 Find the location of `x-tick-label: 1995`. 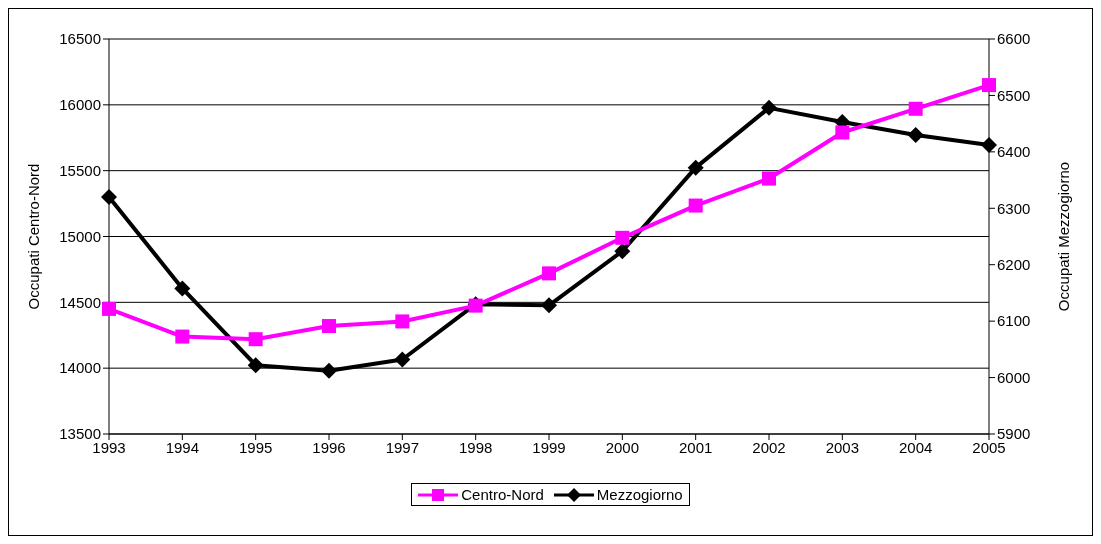

x-tick-label: 1995 is located at coordinates (255, 447).